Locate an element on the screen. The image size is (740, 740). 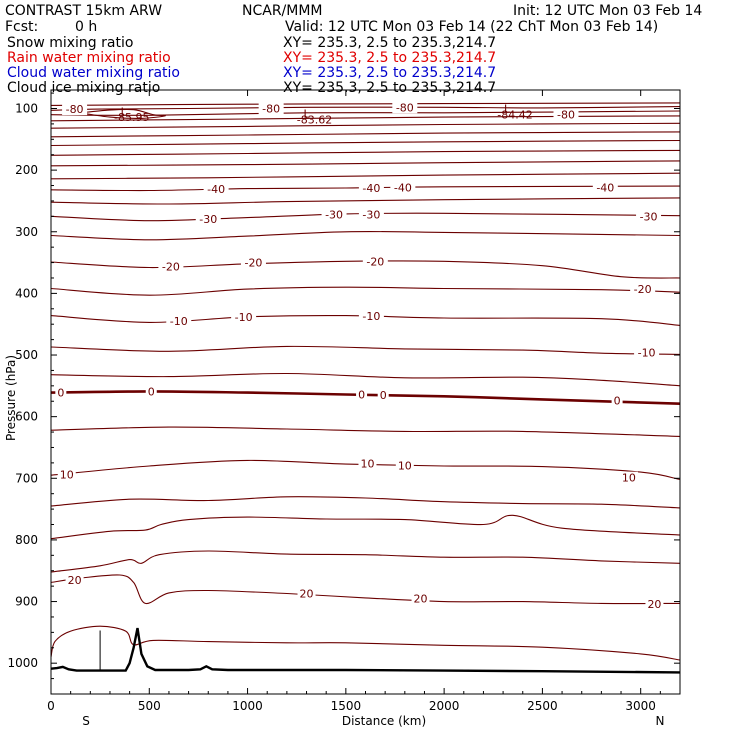
y-tick-label: 500 is located at coordinates (26, 355).